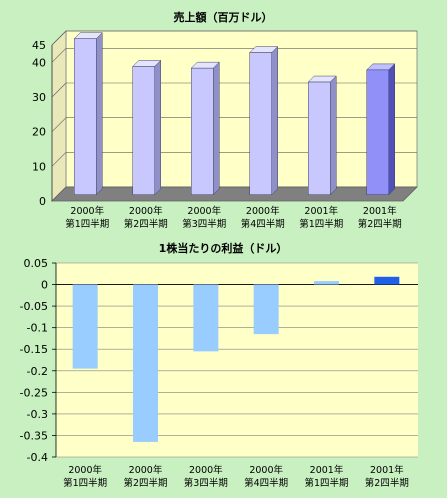 This screenshot has width=447, height=498. I want to click on chart1-y-tick: 45, so click(39, 45).